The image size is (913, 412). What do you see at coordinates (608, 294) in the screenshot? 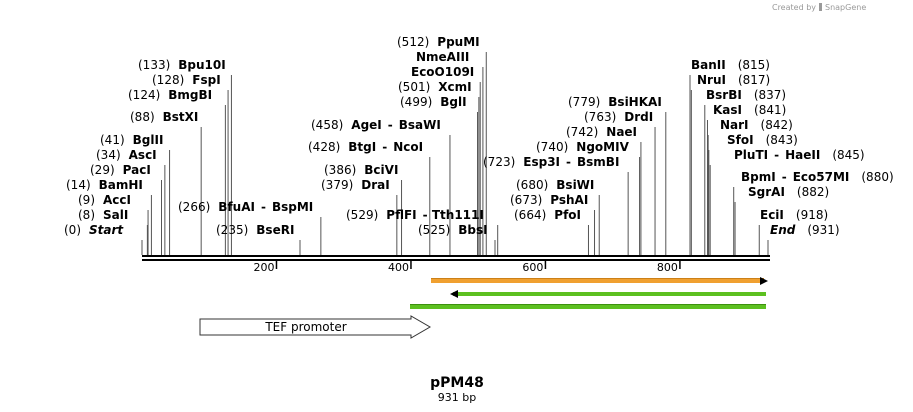
I see `green-feature-reverse-arrow` at bounding box center [608, 294].